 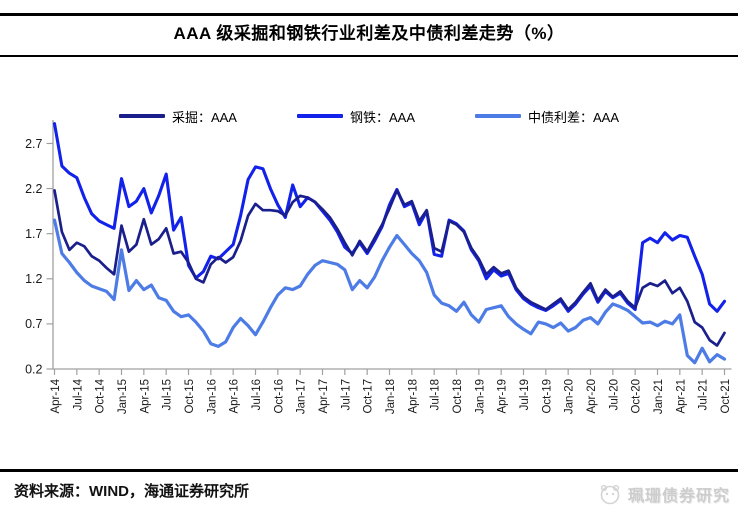 I want to click on x-axis-label: Oct-20, so click(x=637, y=396).